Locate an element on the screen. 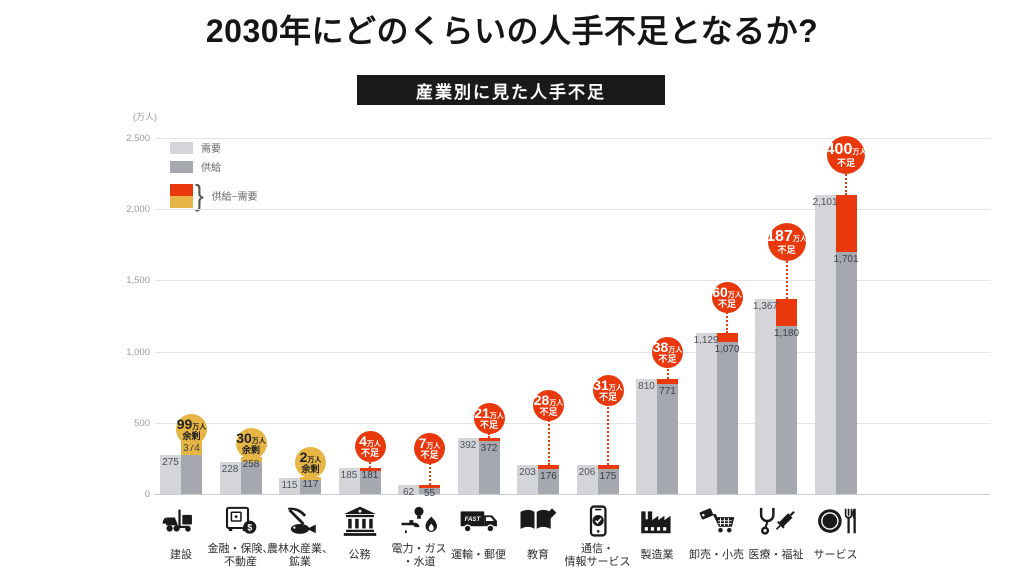 The width and height of the screenshot is (1024, 570). gap-badge-surplus: 99万人 余剰 is located at coordinates (191, 429).